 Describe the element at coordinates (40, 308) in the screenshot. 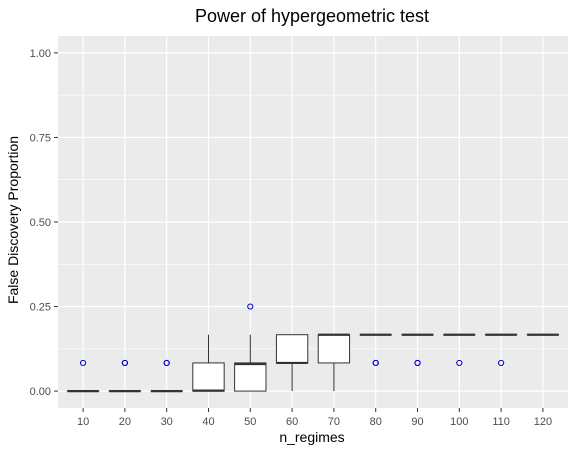

I see `y-tick-label: 0.25` at that location.